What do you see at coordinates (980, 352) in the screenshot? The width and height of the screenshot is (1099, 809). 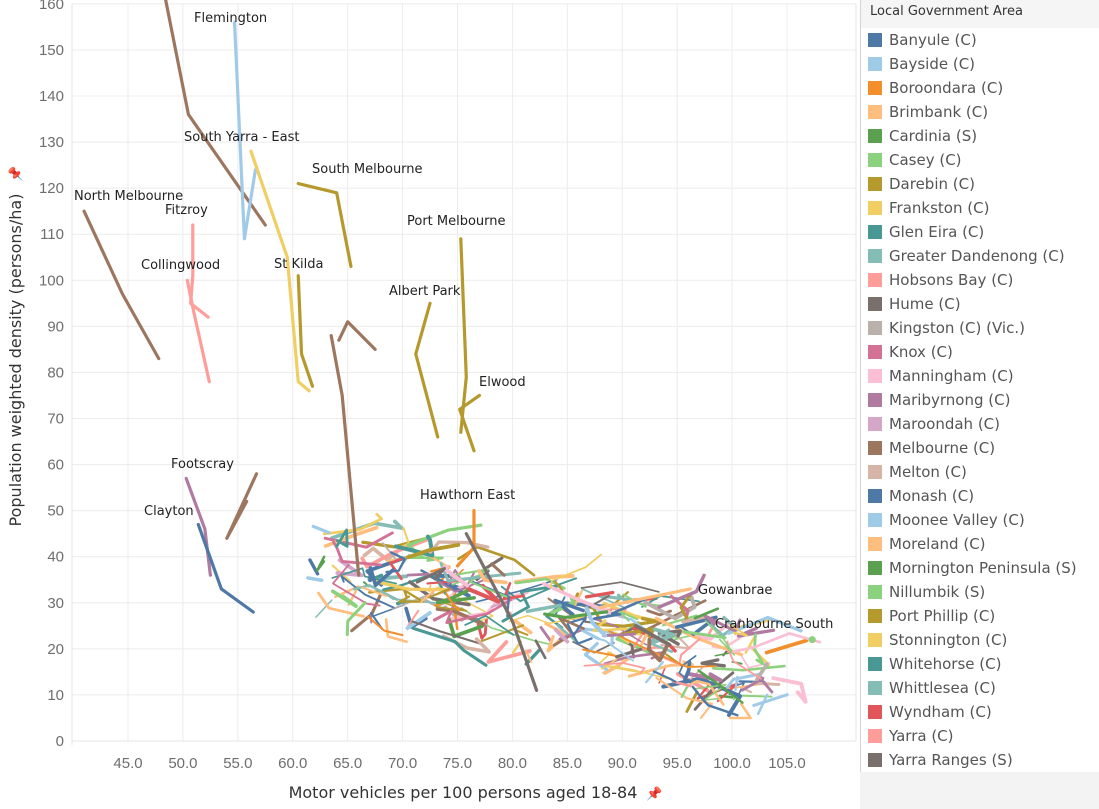 I see `legend-item: Knox (C)` at bounding box center [980, 352].